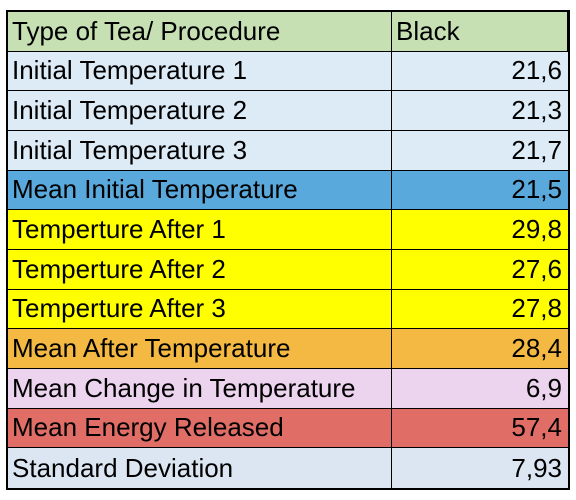 Image resolution: width=576 pixels, height=500 pixels. I want to click on row-value-cell: 6,9, so click(480, 389).